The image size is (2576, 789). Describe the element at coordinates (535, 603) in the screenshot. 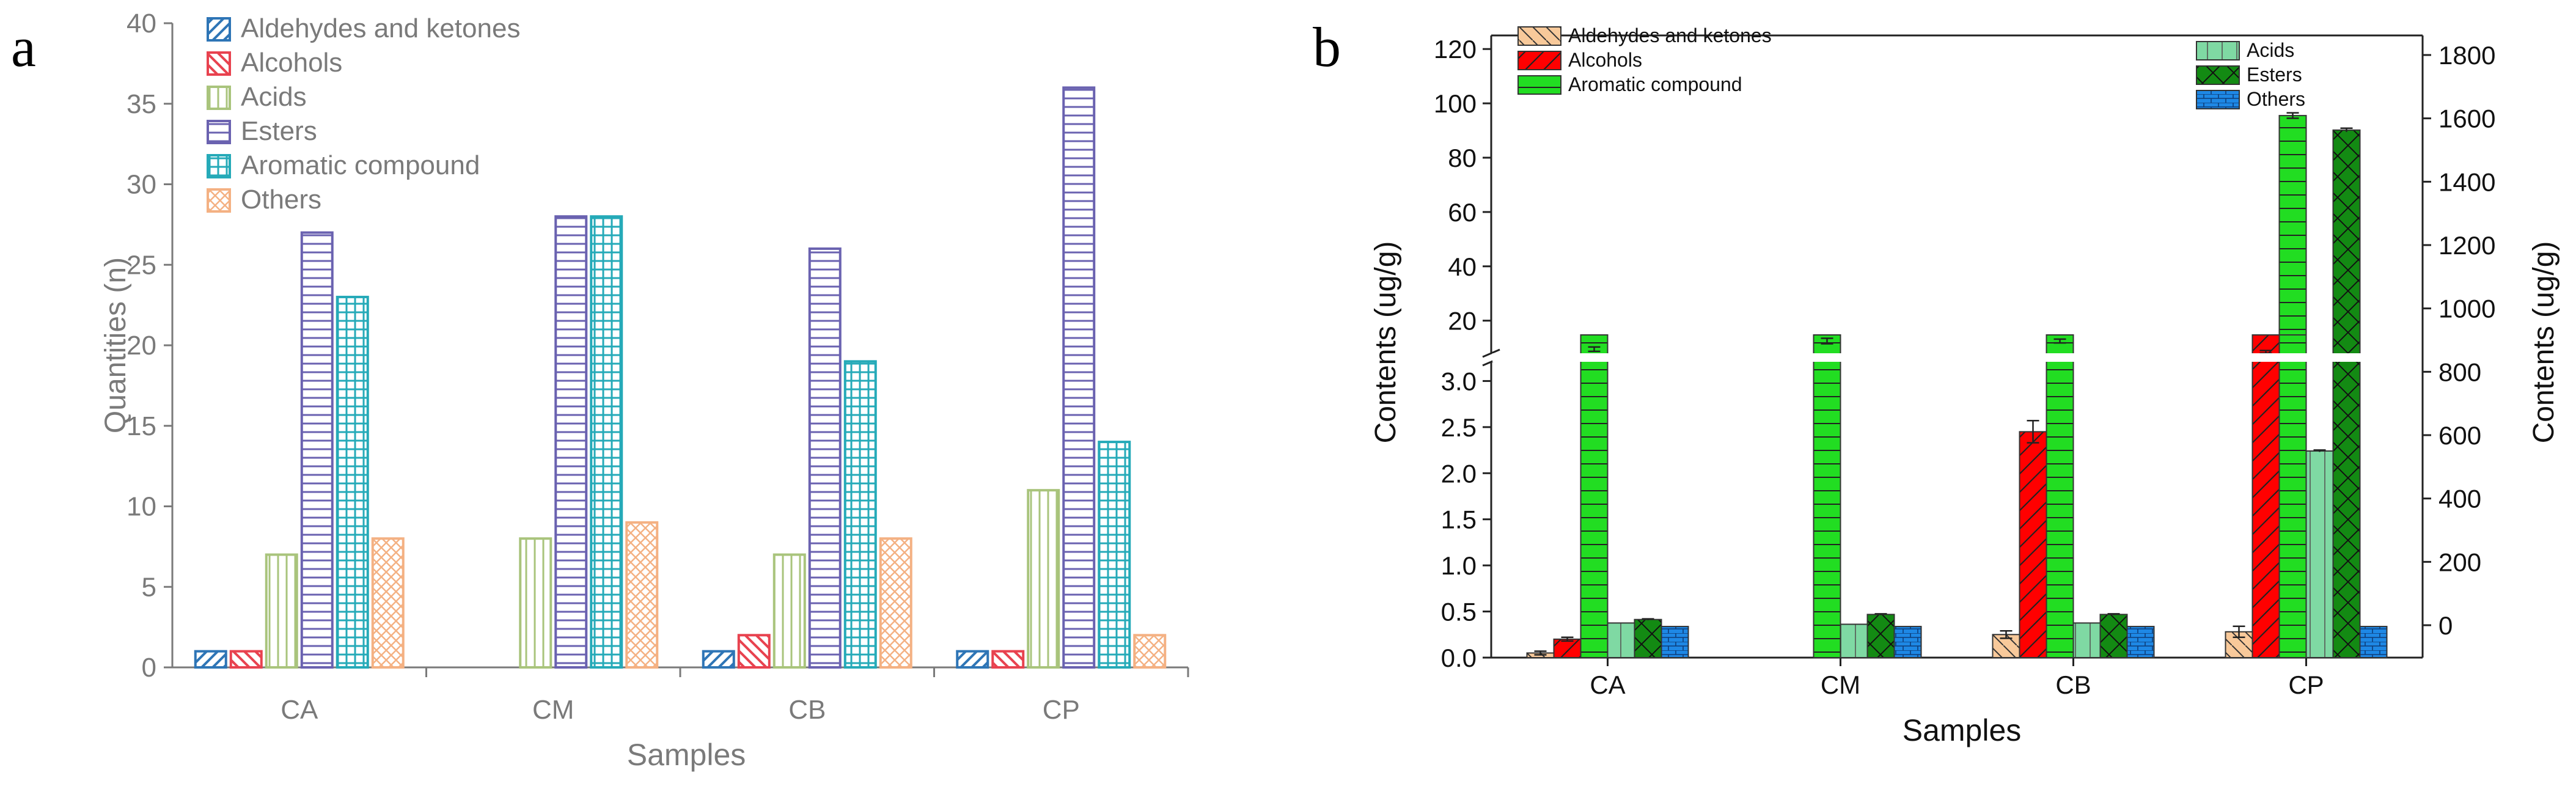

I see `a-bar-acids-cm` at that location.